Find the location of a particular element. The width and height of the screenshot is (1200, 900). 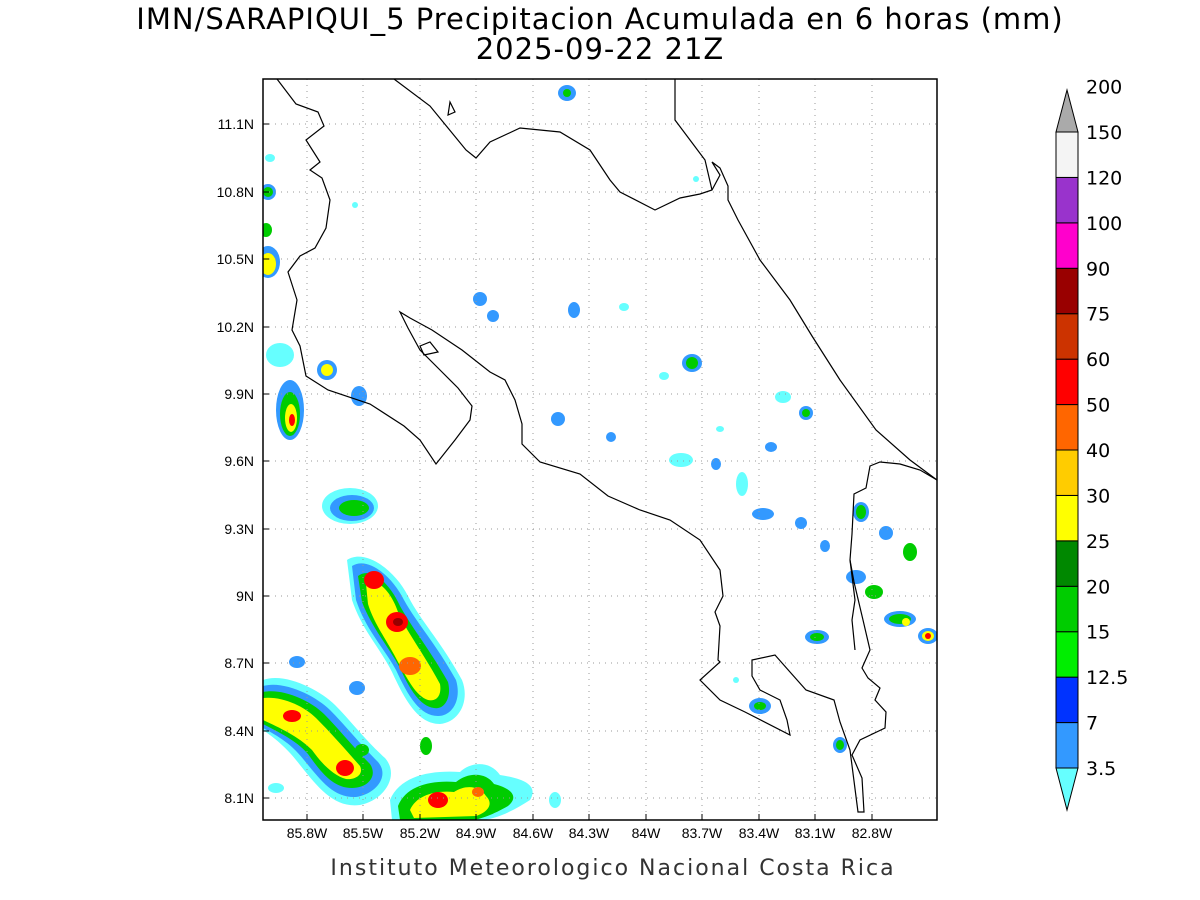

colorbar-label: 100 is located at coordinates (1104, 224).